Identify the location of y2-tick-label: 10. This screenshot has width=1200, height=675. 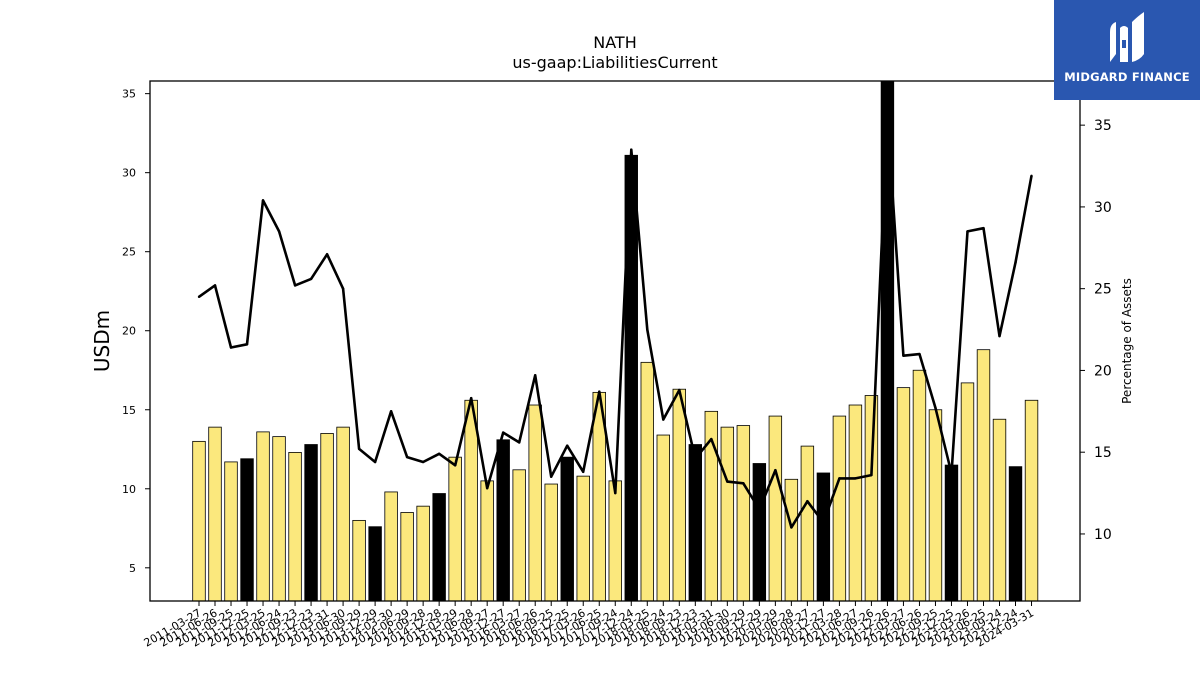
(1103, 535).